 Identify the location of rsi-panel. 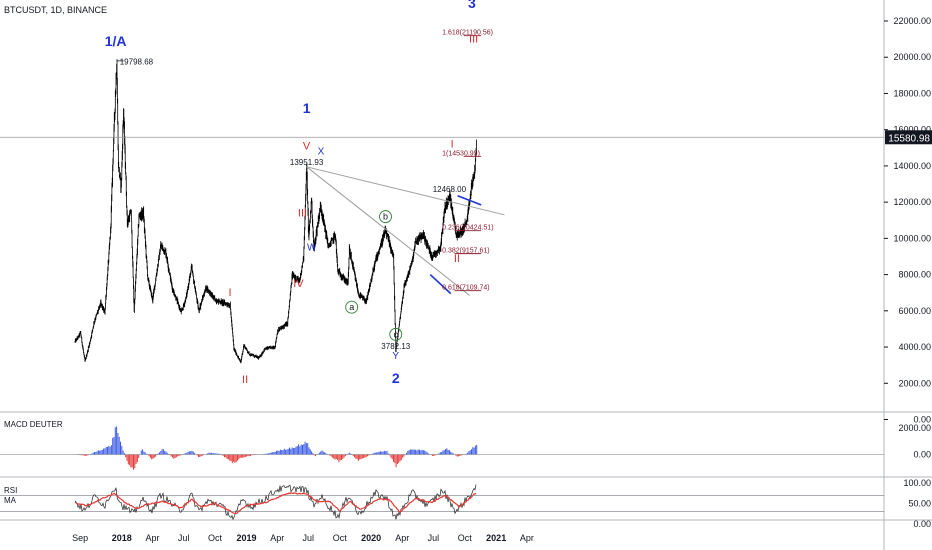
(442, 501).